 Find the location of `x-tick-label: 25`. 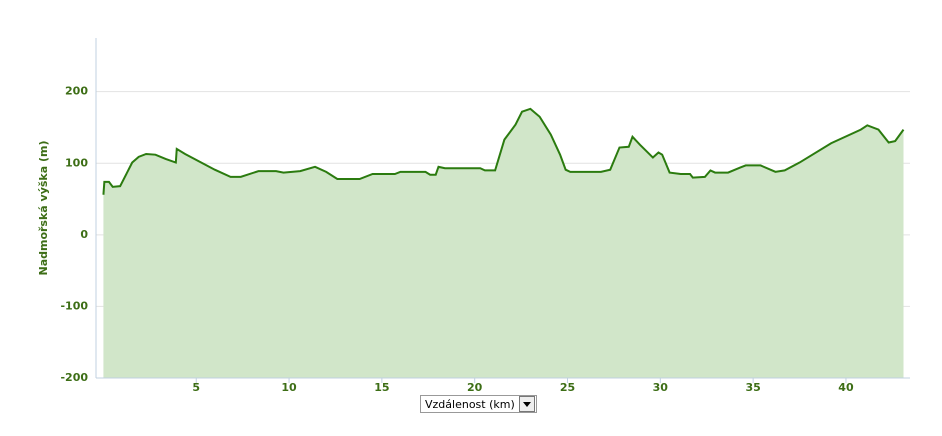

x-tick-label: 25 is located at coordinates (567, 387).